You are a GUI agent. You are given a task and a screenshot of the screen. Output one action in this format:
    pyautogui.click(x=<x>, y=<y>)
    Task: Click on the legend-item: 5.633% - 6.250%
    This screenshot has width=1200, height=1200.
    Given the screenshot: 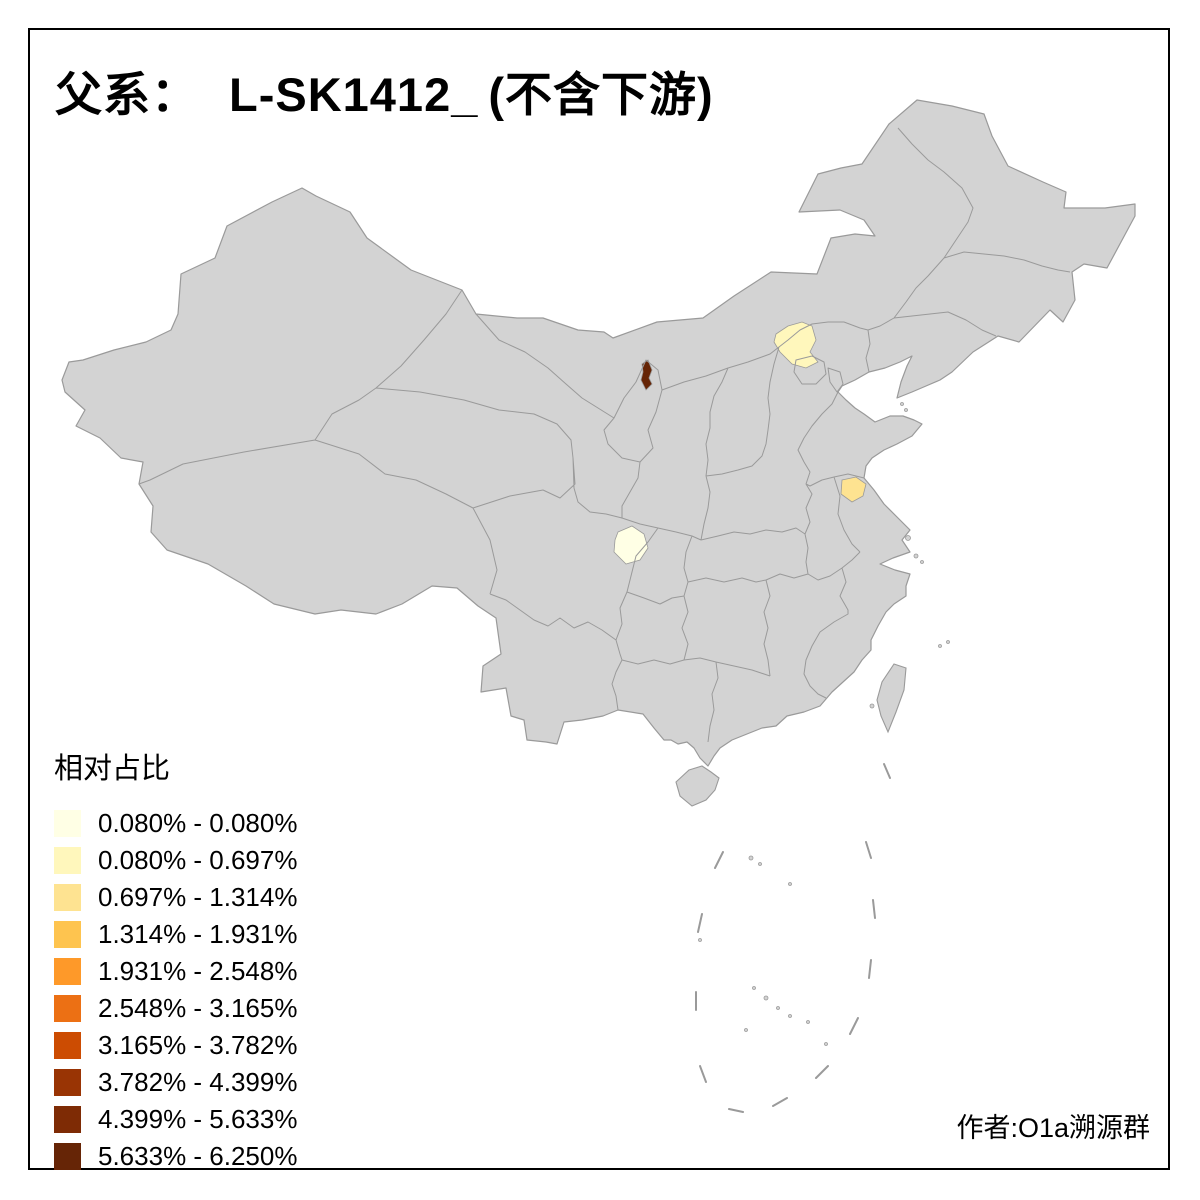 What is the action you would take?
    pyautogui.click(x=175, y=1156)
    